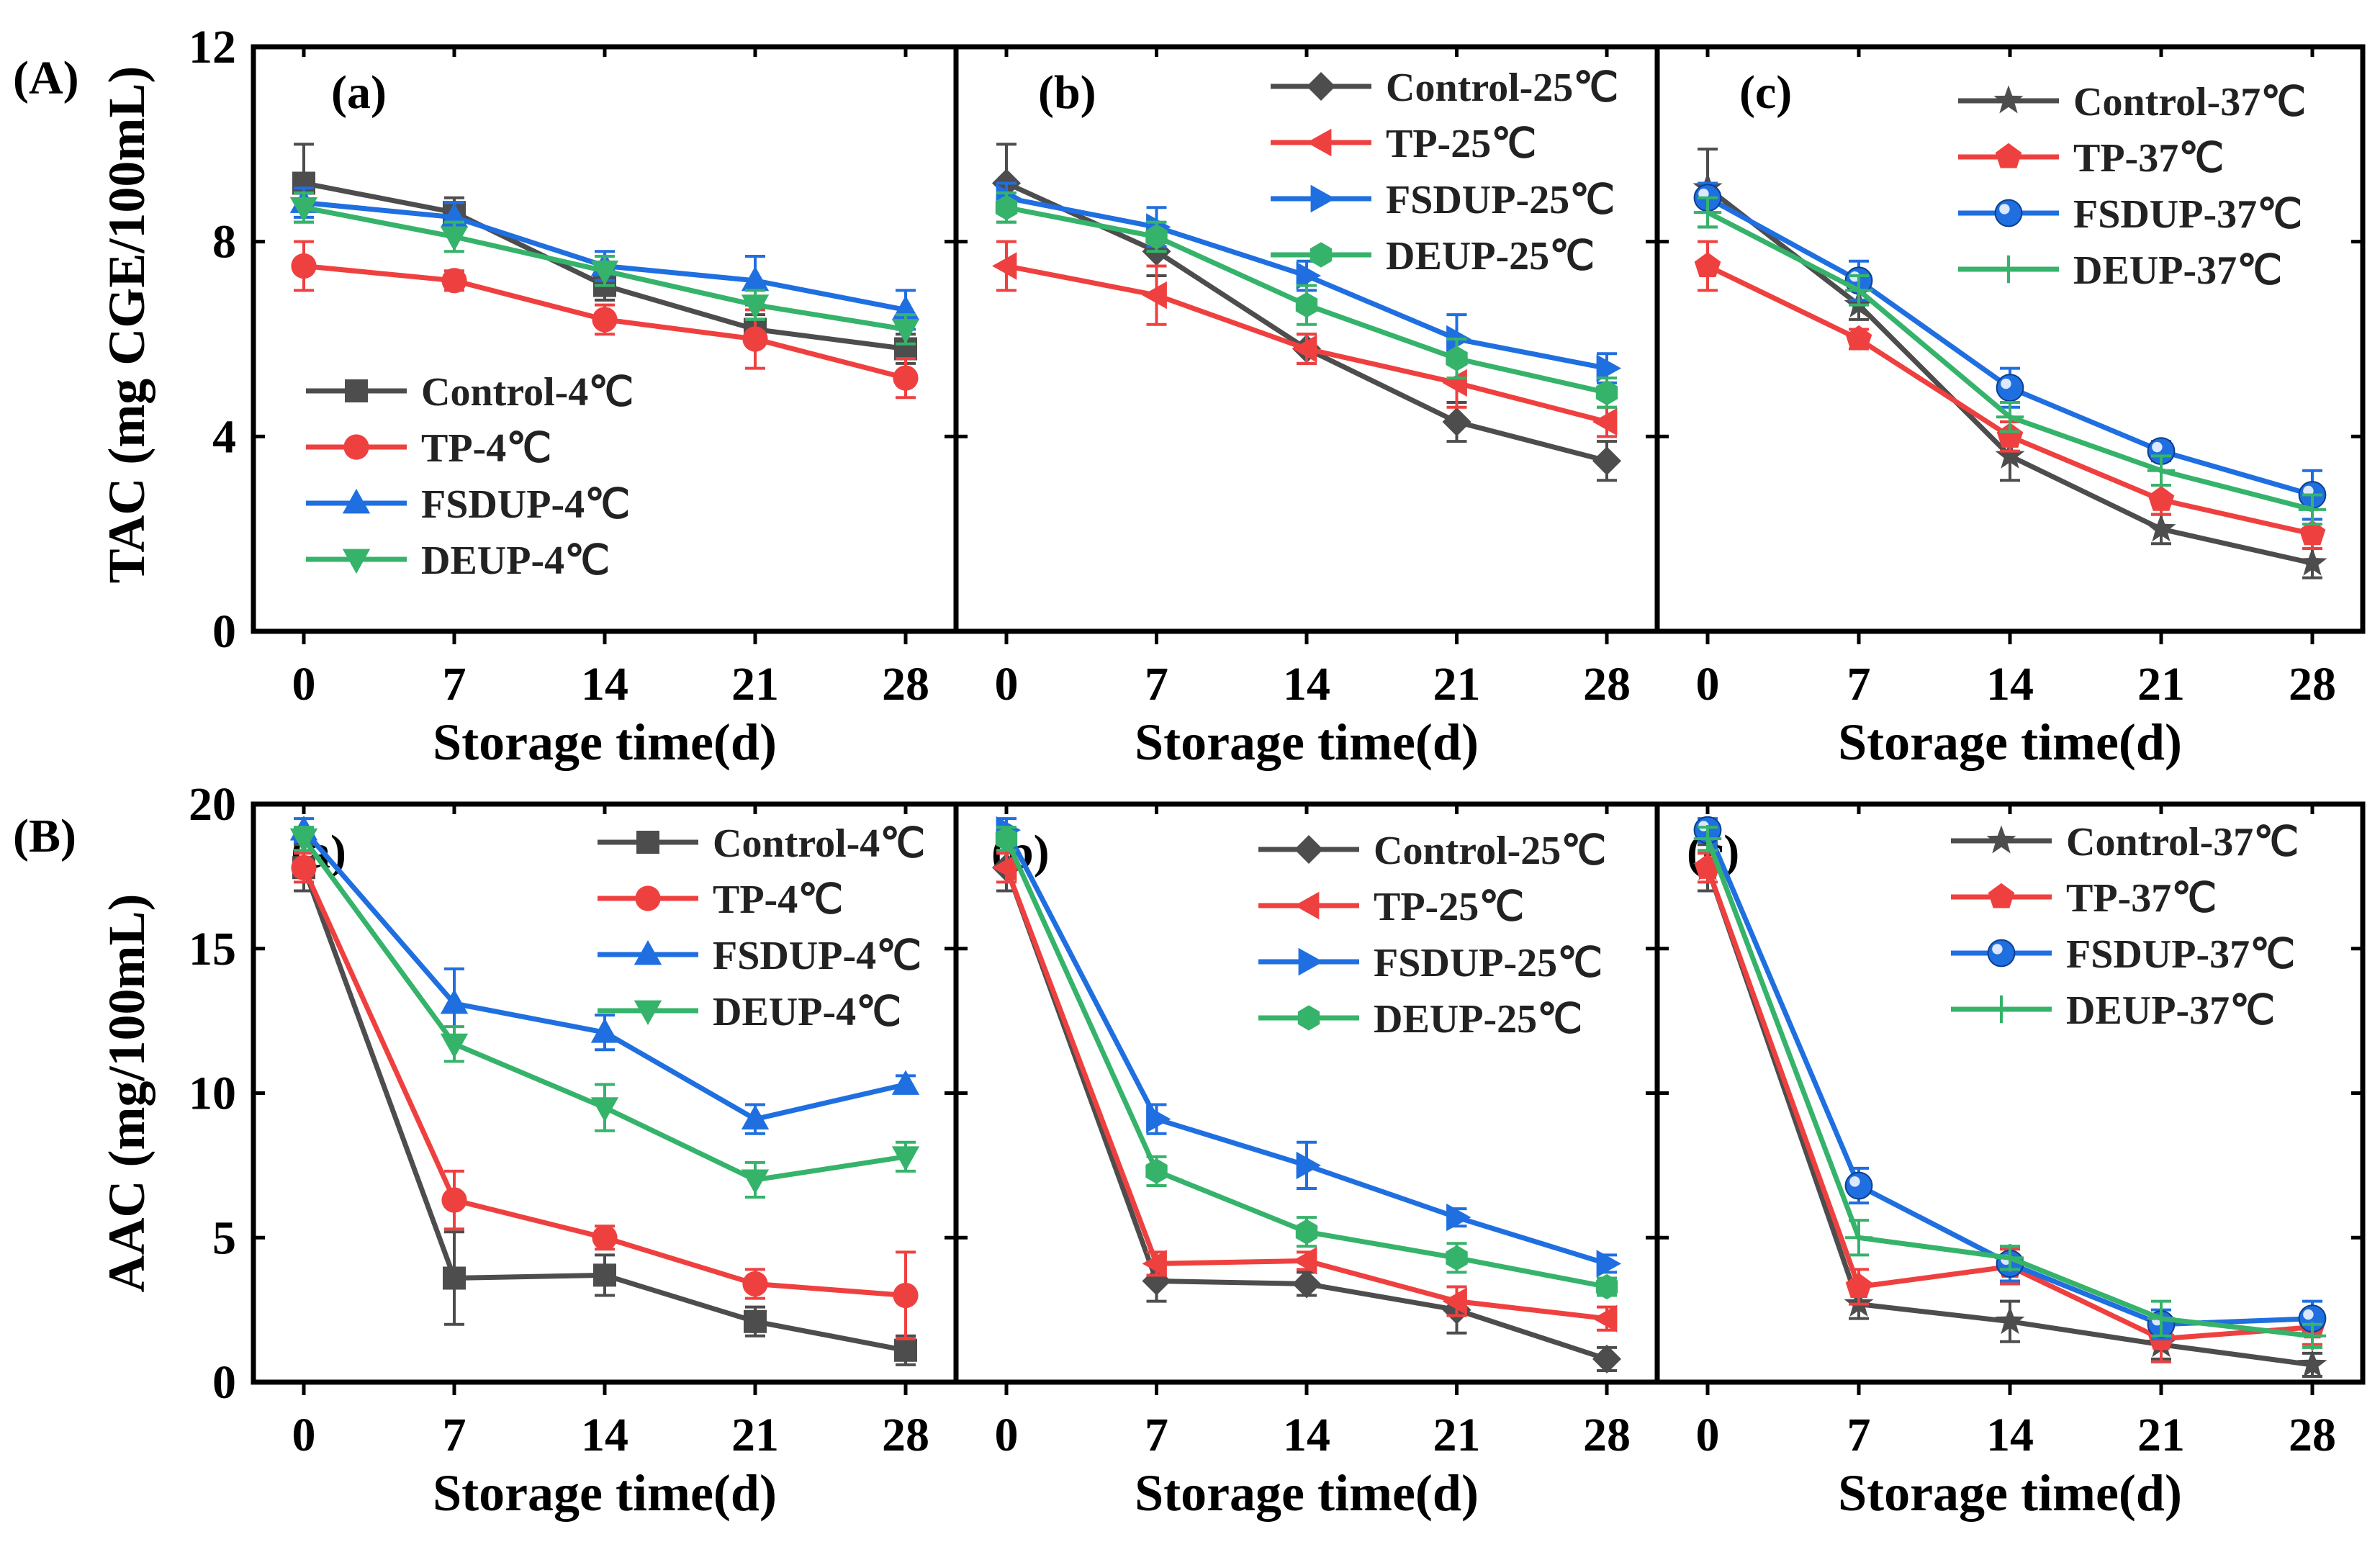  What do you see at coordinates (1997, 949) in the screenshot?
I see `legend-marker-highlight` at bounding box center [1997, 949].